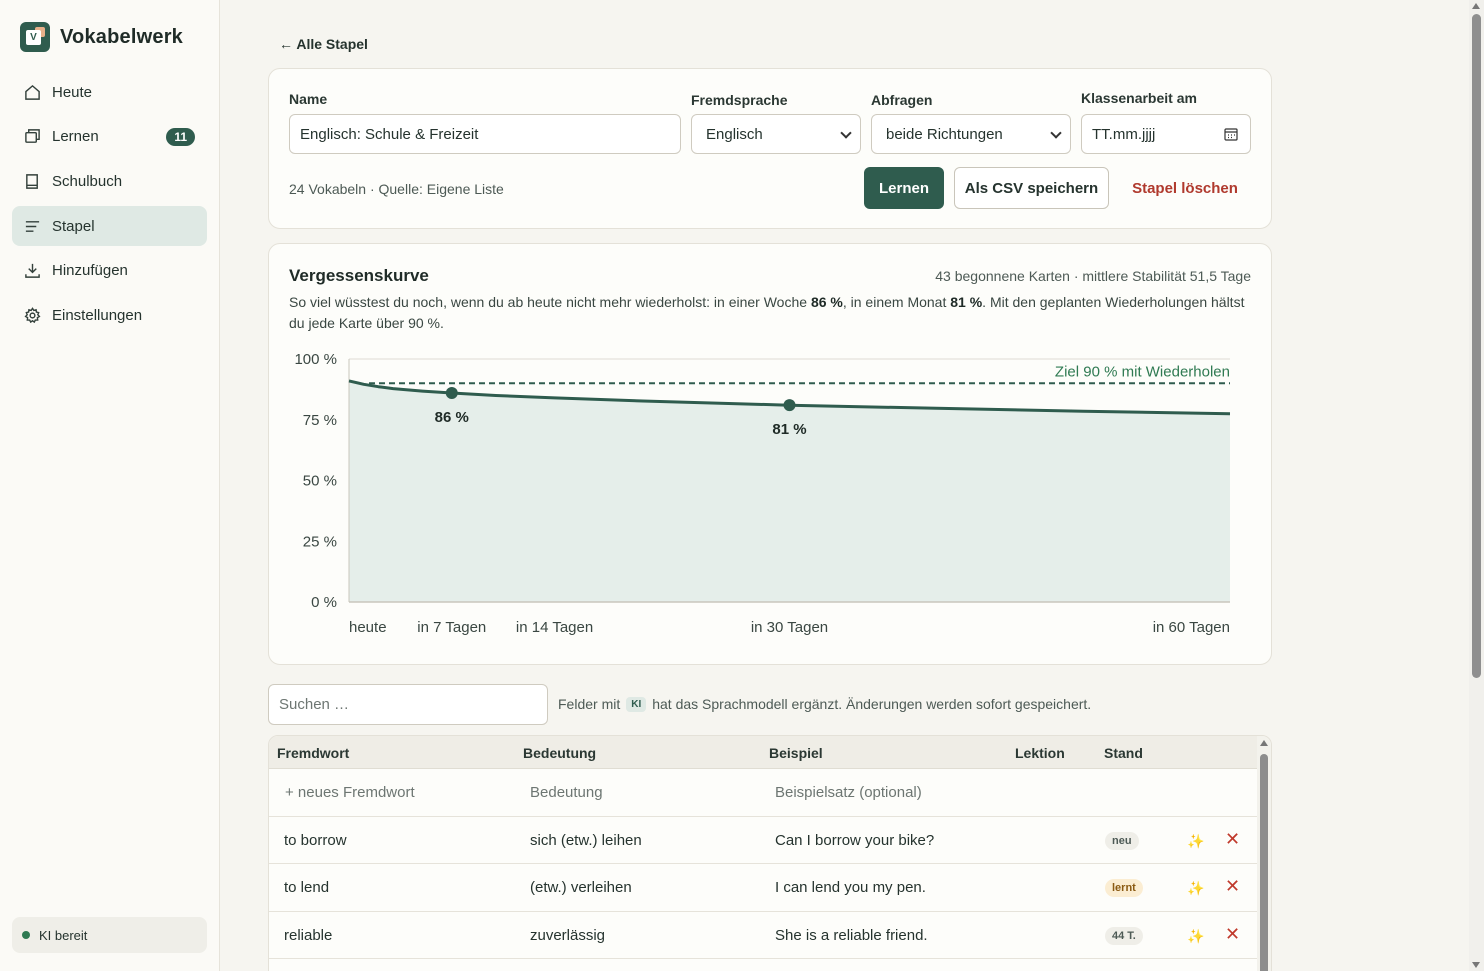  What do you see at coordinates (589, 704) in the screenshot?
I see `hint-text: Felder mit` at bounding box center [589, 704].